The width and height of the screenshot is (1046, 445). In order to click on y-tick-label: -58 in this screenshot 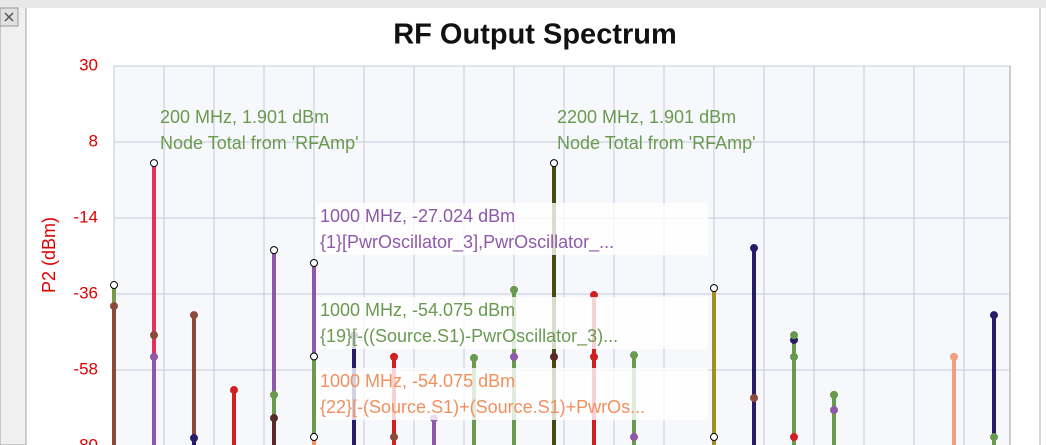, I will do `click(85, 368)`.